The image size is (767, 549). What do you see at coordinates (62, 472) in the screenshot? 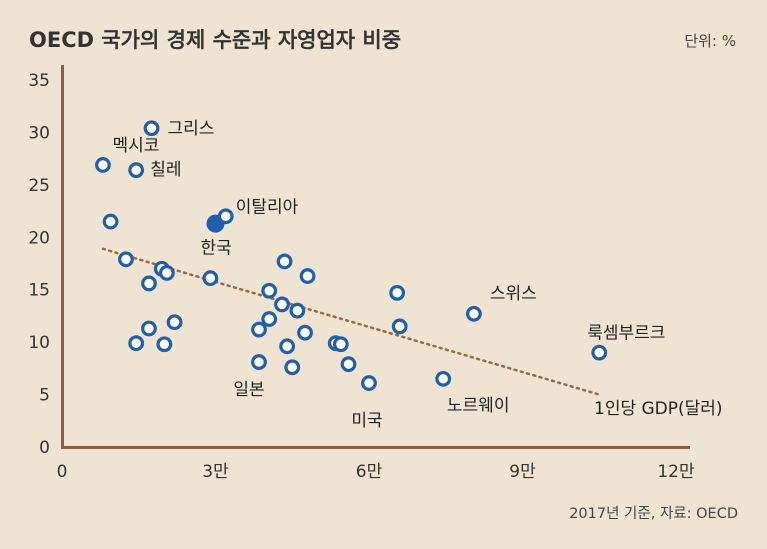
I see `x-tick-label: 0` at bounding box center [62, 472].